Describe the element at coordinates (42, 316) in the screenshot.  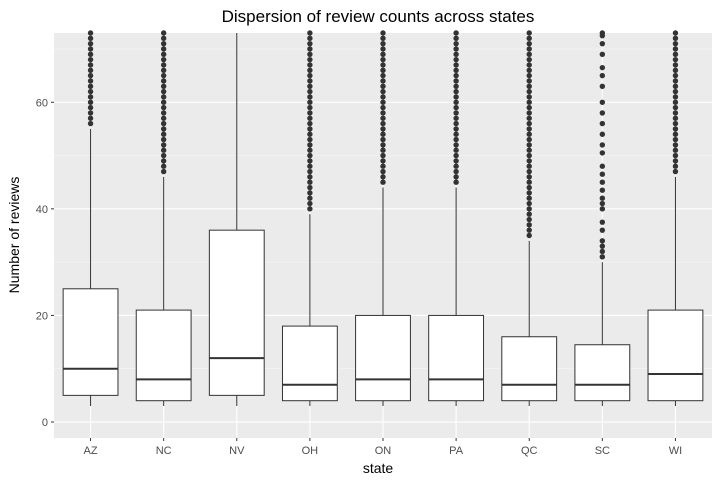
I see `y-tick-label: 20` at that location.